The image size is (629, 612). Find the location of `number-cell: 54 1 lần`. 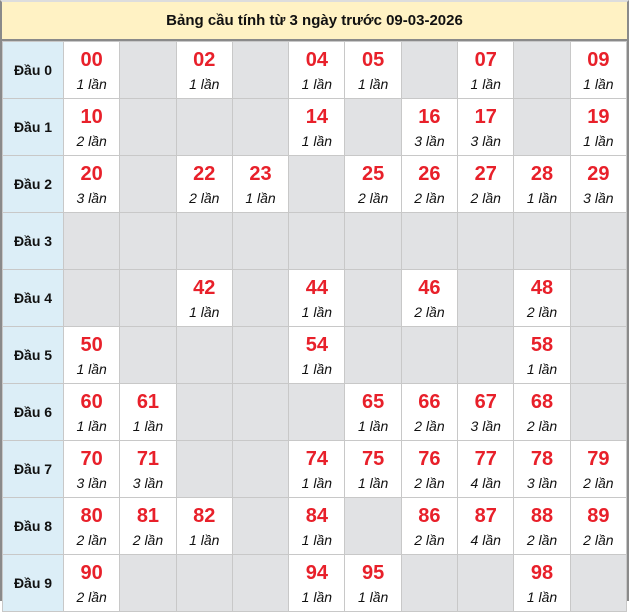

number-cell: 54 1 lần is located at coordinates (317, 355).